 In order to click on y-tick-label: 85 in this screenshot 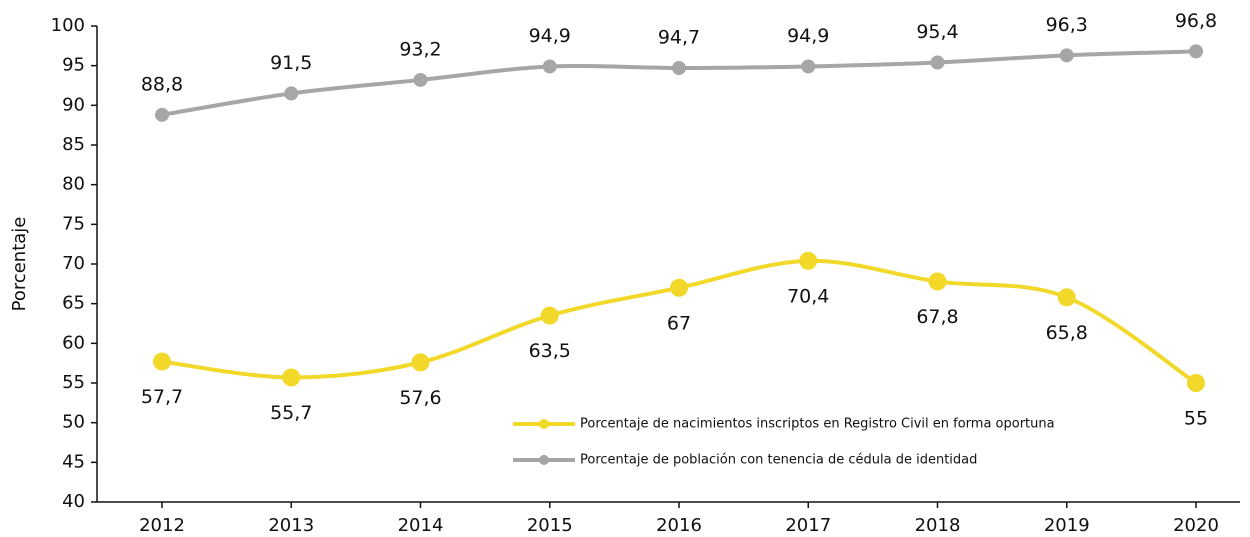, I will do `click(73, 144)`.